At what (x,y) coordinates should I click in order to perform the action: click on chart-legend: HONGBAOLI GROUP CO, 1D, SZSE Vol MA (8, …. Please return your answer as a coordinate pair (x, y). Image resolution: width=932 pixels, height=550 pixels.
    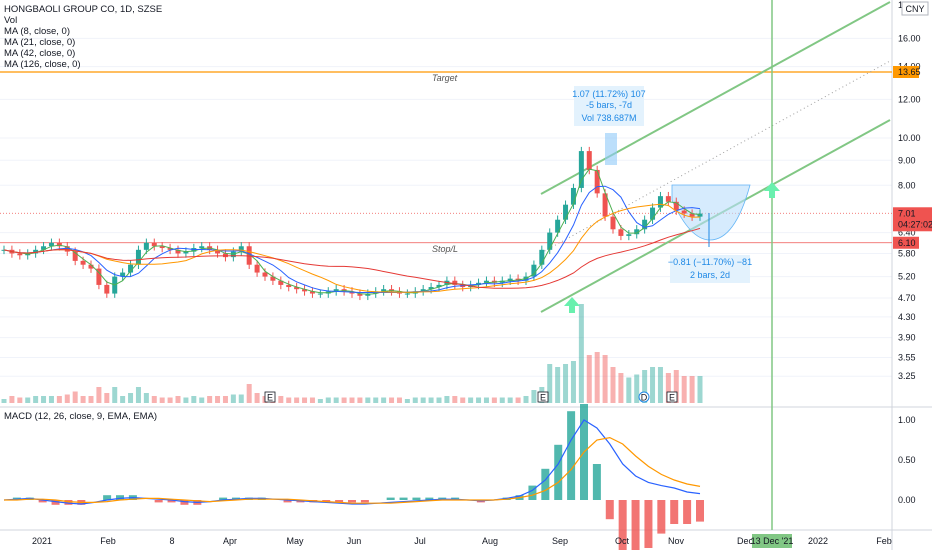
    Looking at the image, I should click on (83, 37).